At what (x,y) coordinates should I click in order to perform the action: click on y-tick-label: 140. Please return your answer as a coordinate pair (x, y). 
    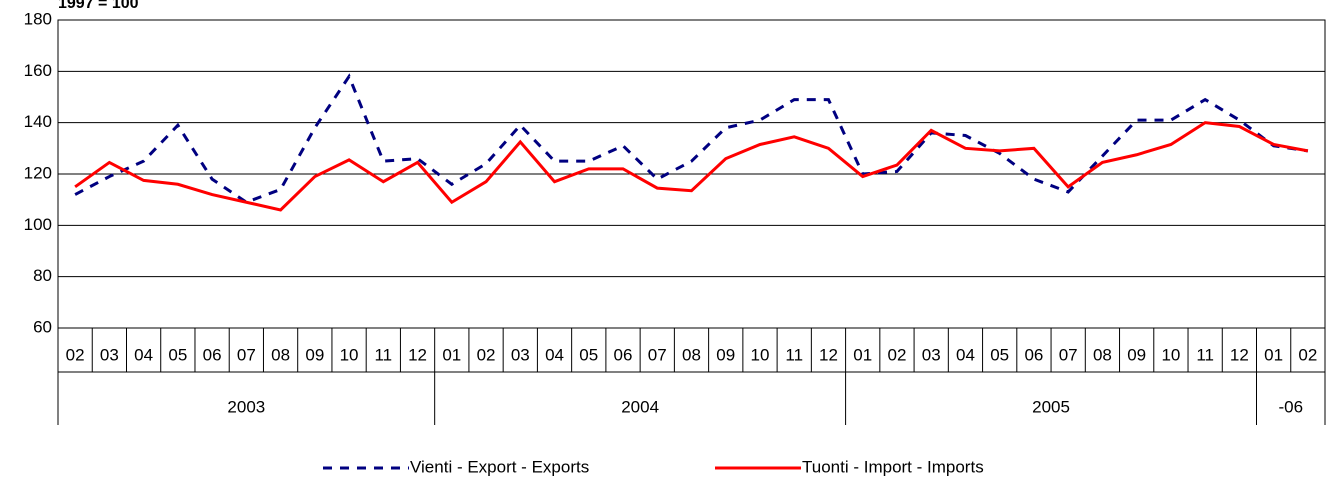
    Looking at the image, I should click on (38, 121).